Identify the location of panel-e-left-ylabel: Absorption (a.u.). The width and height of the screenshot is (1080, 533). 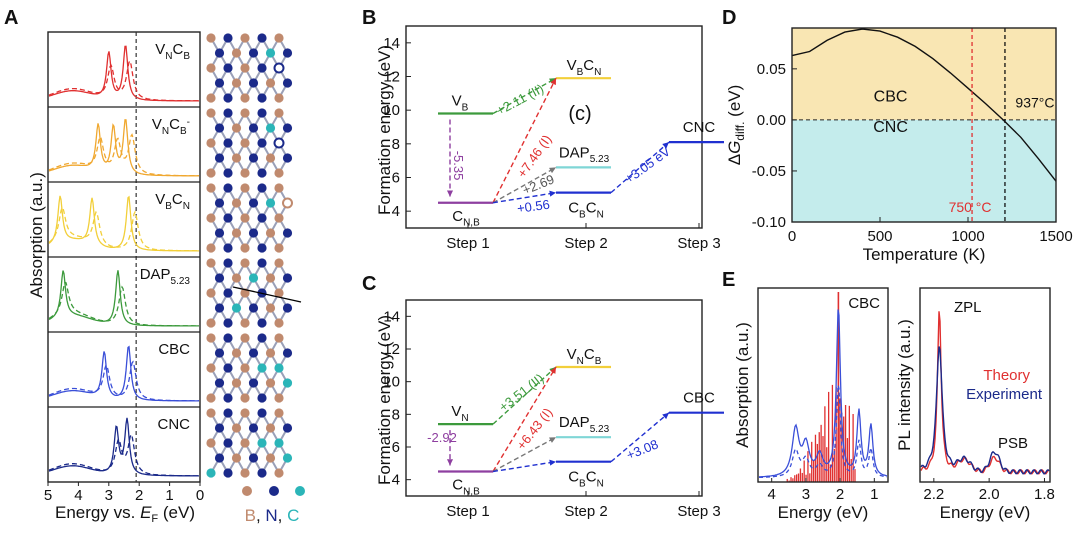
(742, 385).